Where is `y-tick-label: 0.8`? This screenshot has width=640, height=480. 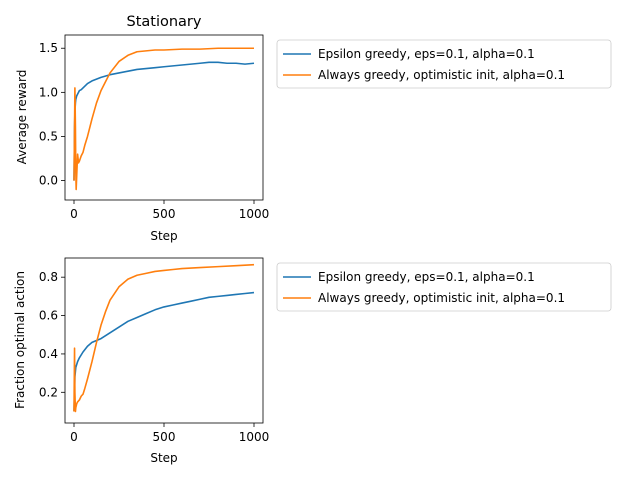
y-tick-label: 0.8 is located at coordinates (48, 277).